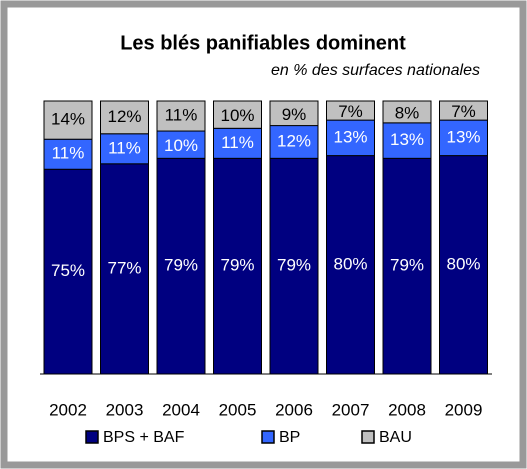 This screenshot has width=527, height=469. I want to click on legend-label: BPS + BAF, so click(144, 437).